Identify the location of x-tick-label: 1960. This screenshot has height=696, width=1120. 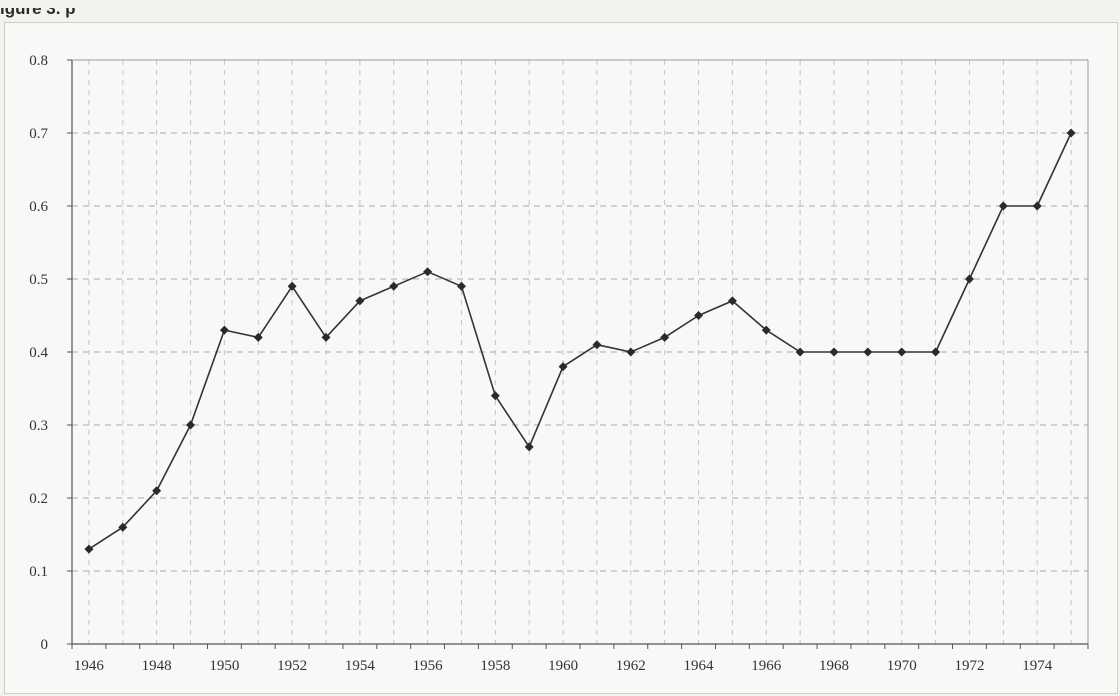
(563, 666).